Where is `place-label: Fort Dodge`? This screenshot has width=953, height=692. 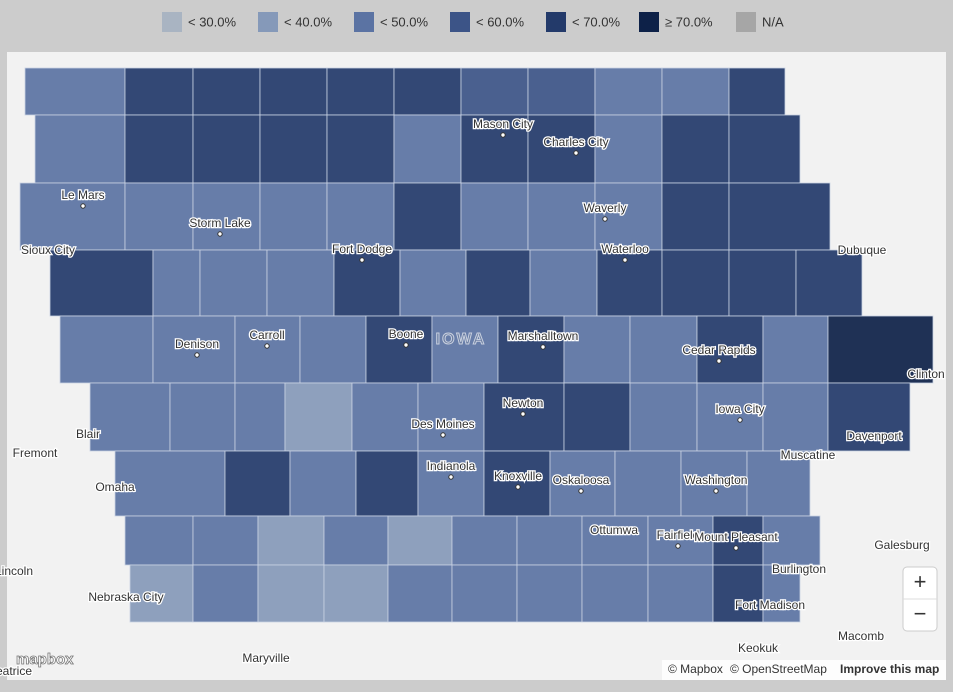
place-label: Fort Dodge is located at coordinates (362, 249).